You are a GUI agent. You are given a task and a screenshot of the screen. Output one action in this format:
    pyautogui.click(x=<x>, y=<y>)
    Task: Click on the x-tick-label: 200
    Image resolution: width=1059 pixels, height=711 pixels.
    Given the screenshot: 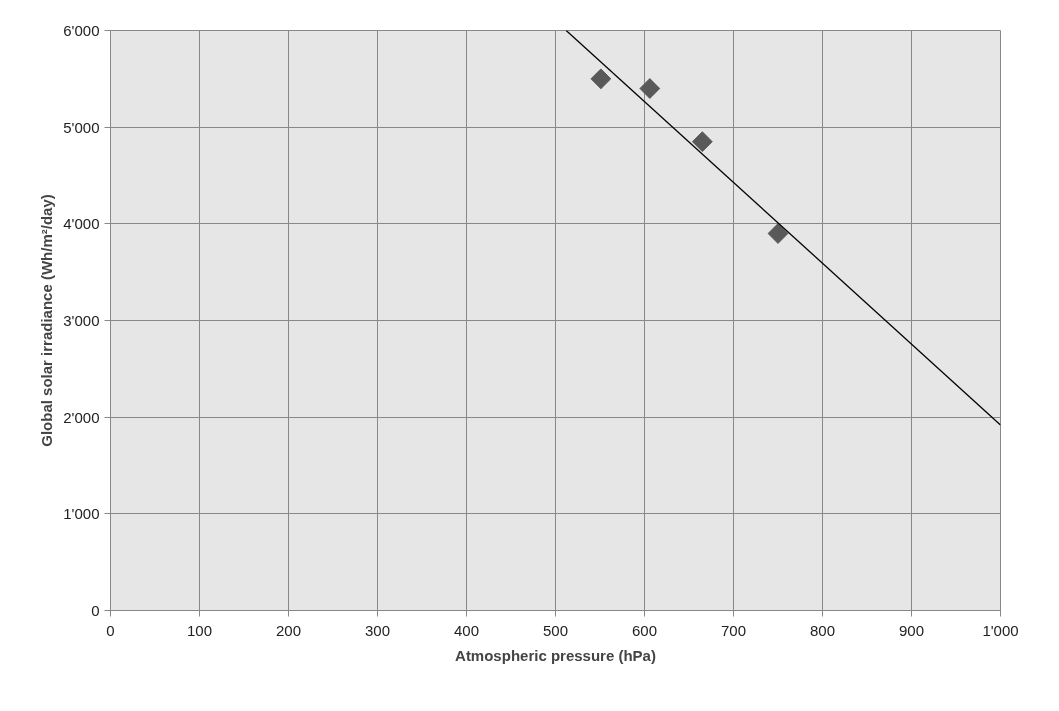 What is the action you would take?
    pyautogui.click(x=288, y=630)
    